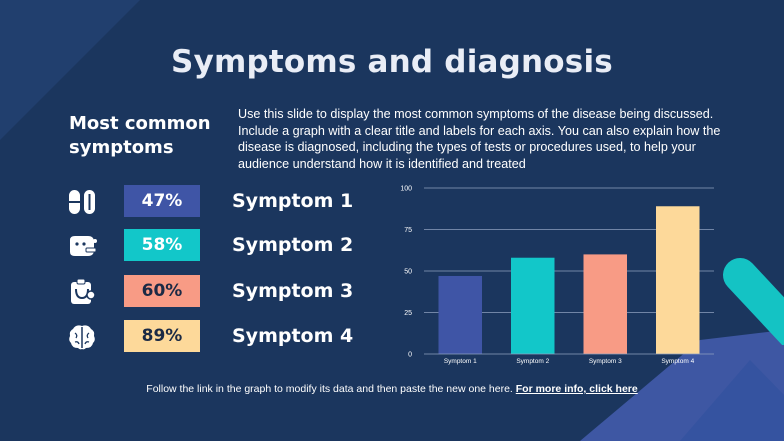 This screenshot has height=441, width=784. I want to click on footer-link: For more info, click here, so click(576, 389).